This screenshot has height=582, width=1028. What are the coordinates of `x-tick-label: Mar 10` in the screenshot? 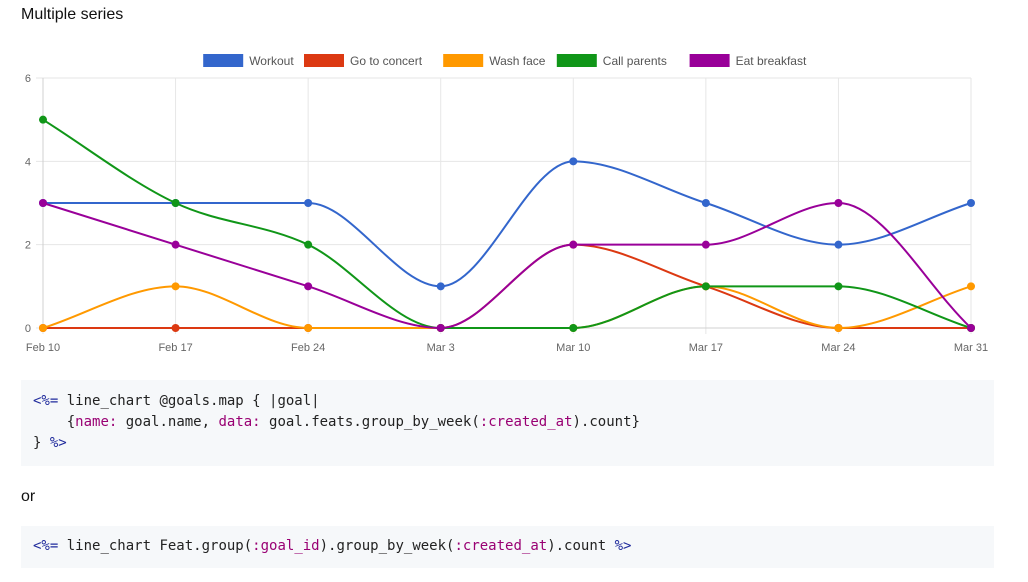 It's located at (573, 348).